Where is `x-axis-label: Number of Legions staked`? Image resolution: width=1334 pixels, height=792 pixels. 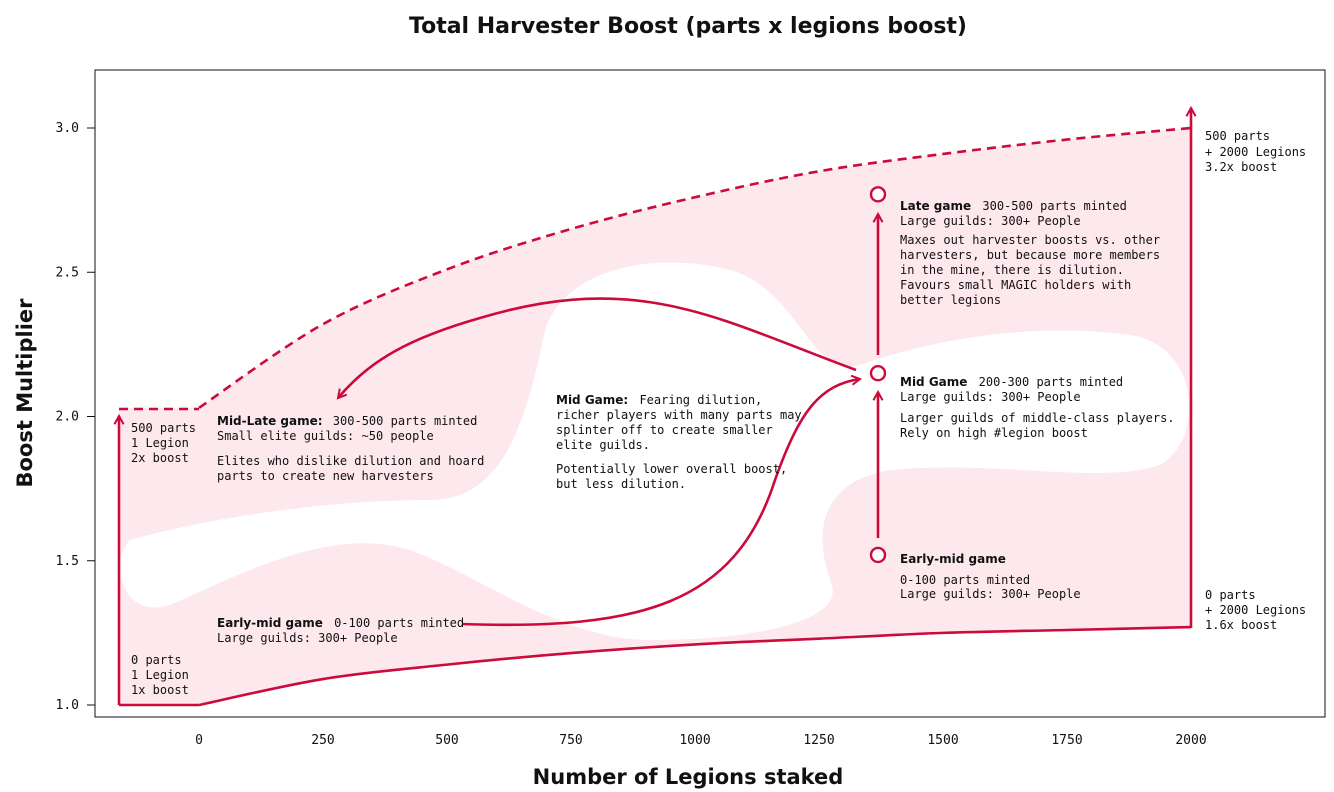
x-axis-label: Number of Legions staked is located at coordinates (688, 777).